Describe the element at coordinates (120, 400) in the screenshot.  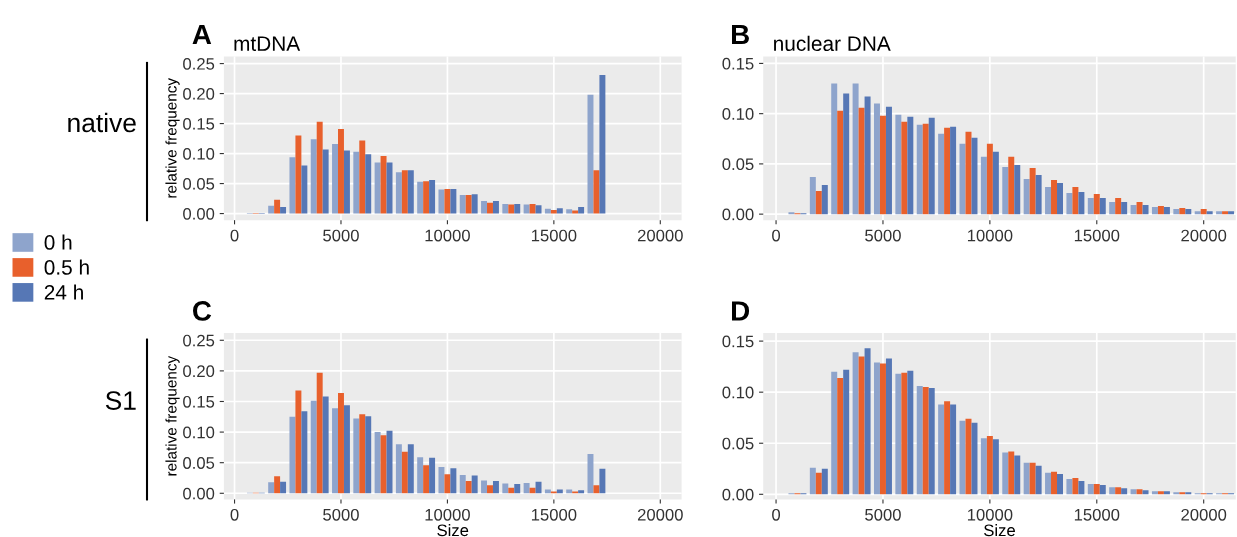
I see `text: S1` at that location.